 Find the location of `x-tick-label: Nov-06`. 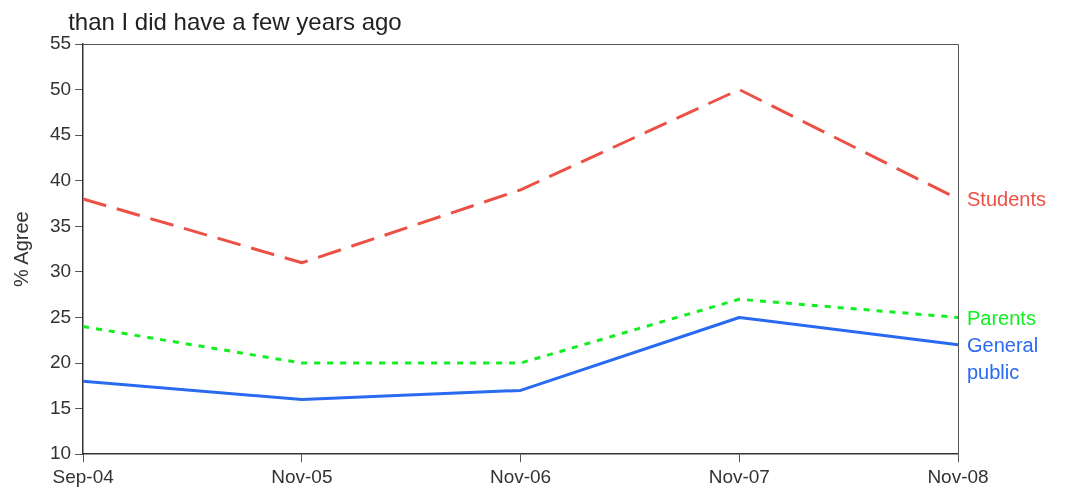

x-tick-label: Nov-06 is located at coordinates (520, 476).